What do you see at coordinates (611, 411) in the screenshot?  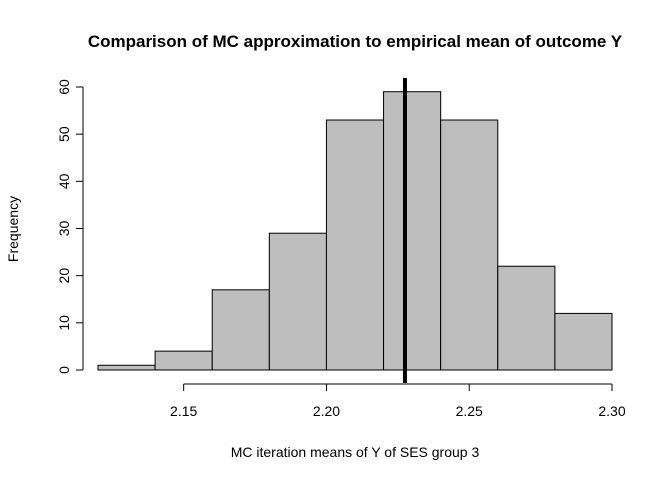 I see `x-tick-label: 2.30` at bounding box center [611, 411].